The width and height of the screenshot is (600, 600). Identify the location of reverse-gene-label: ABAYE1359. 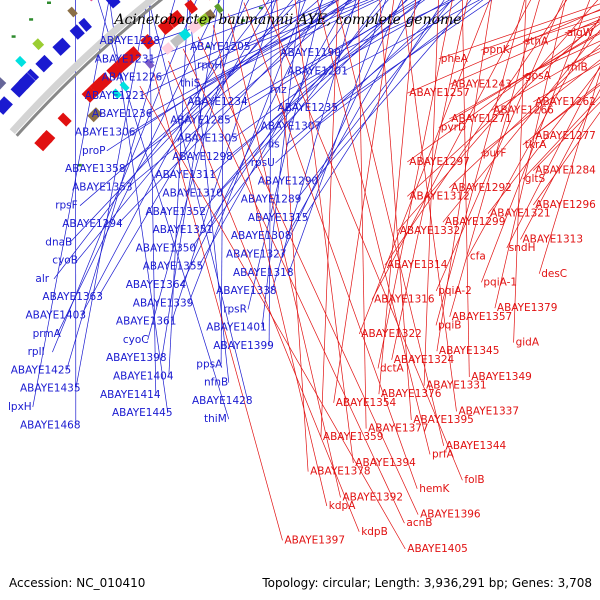
(353, 437).